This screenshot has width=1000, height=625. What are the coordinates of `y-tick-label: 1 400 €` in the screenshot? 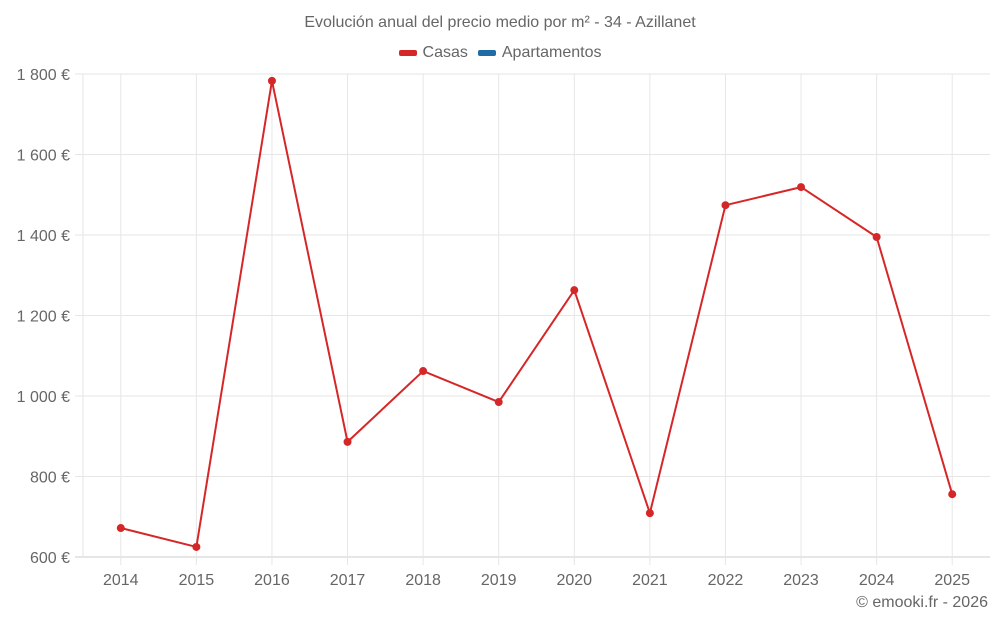 It's located at (43, 236).